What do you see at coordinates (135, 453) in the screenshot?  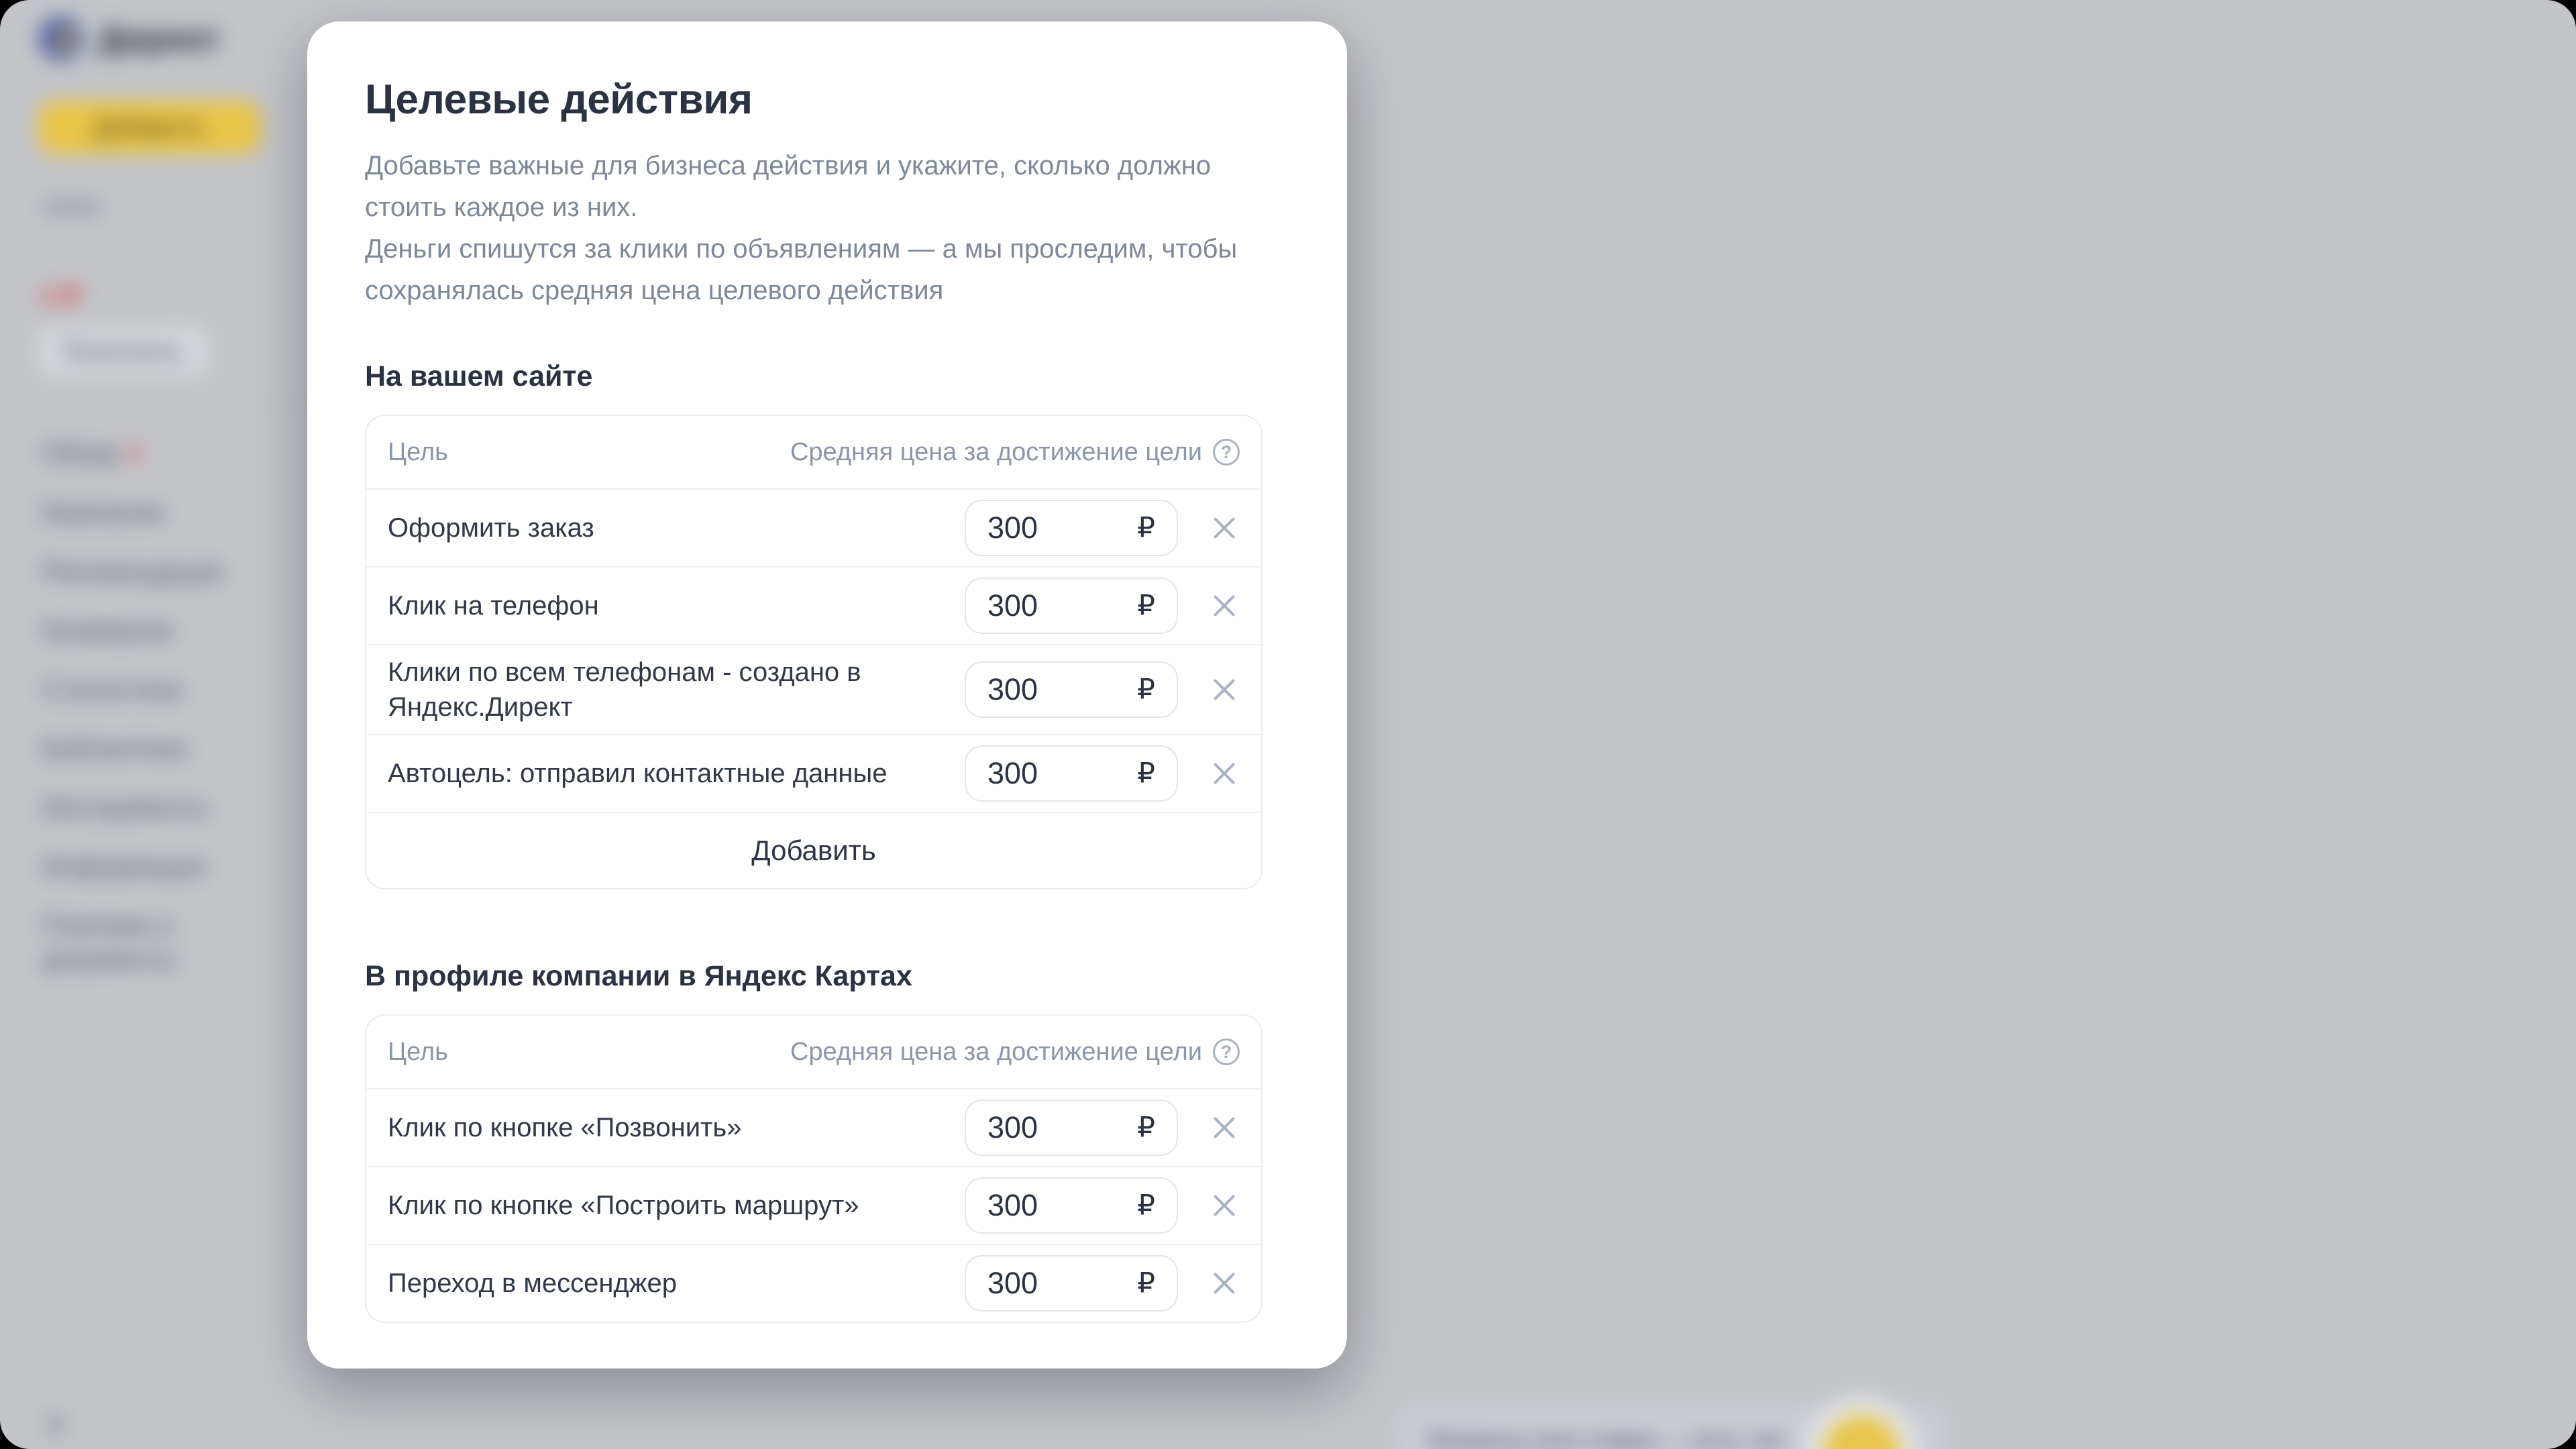 I see `notification-badge: 2` at bounding box center [135, 453].